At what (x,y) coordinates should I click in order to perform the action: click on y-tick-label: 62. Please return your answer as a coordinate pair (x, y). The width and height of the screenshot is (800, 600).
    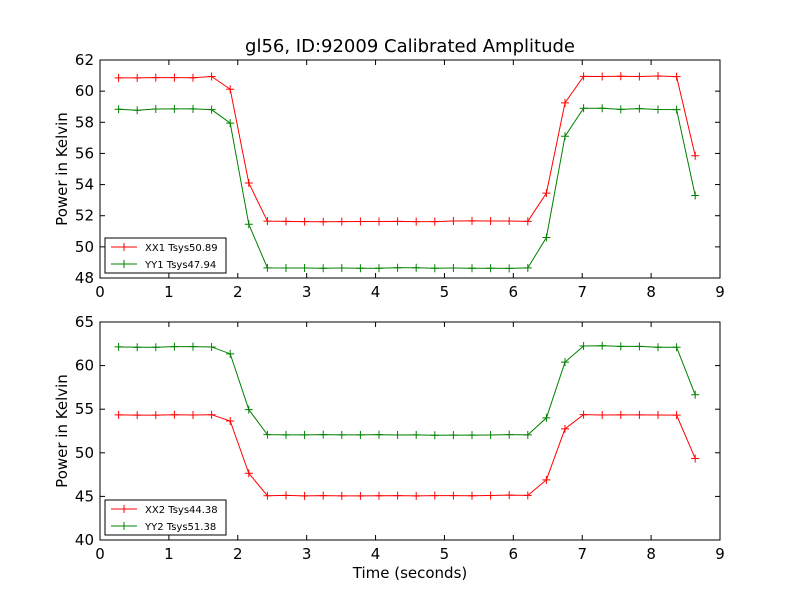
    Looking at the image, I should click on (84, 60).